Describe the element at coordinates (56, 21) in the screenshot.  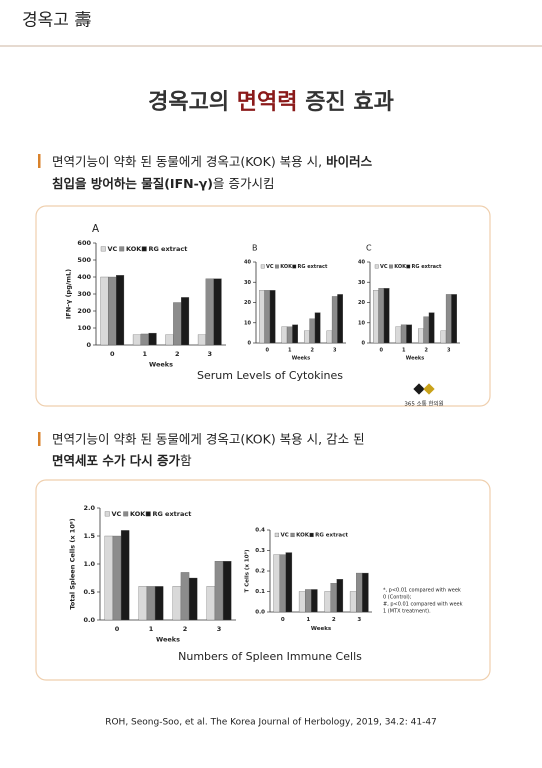
I see `header-title: 경옥고 壽` at that location.